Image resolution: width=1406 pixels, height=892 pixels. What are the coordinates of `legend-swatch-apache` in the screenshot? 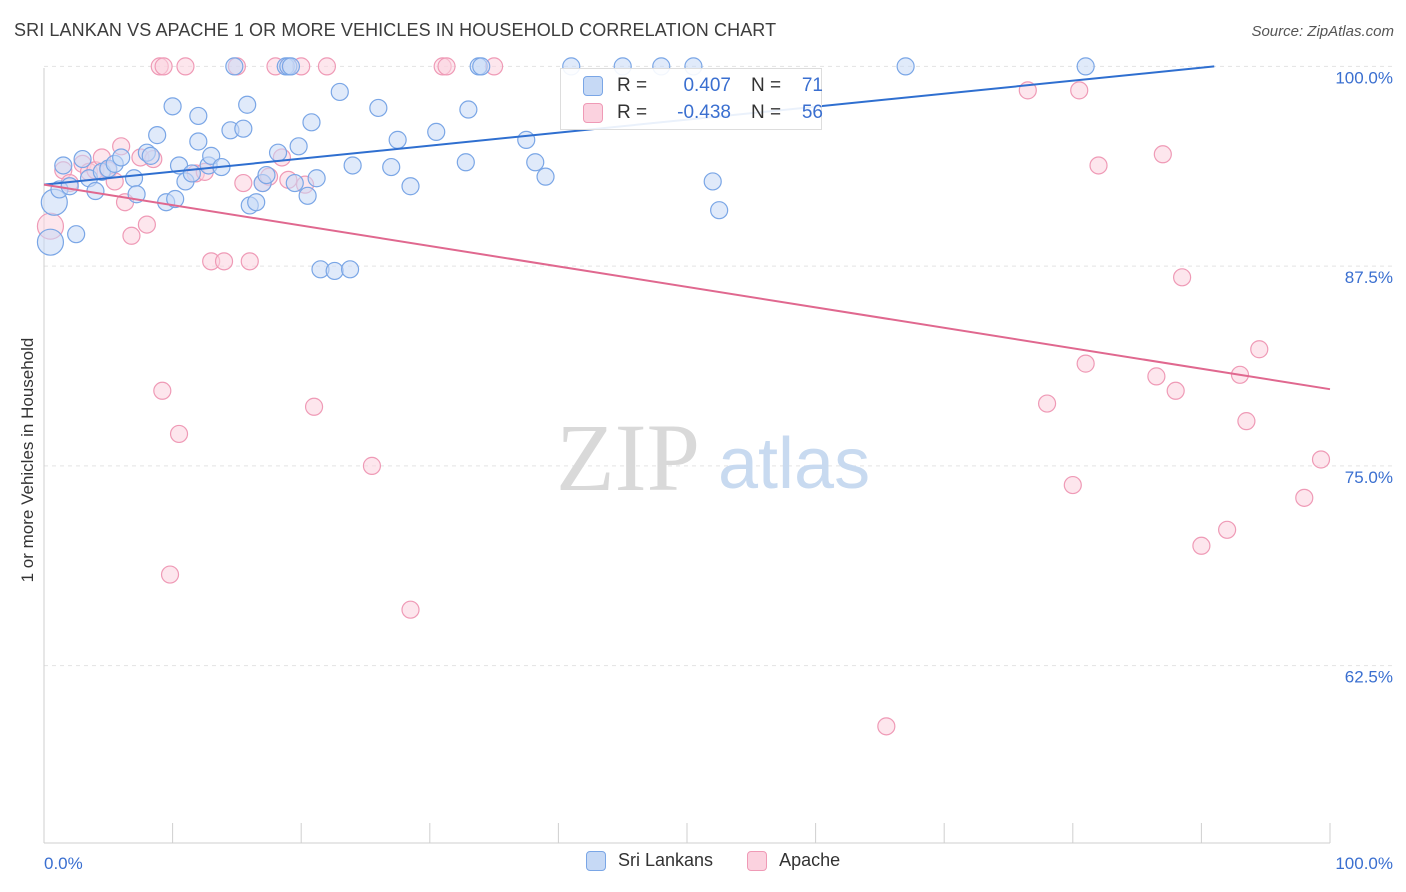 It's located at (757, 860).